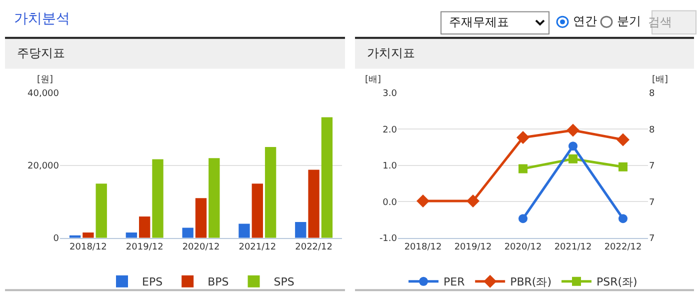 Image resolution: width=700 pixels, height=300 pixels. Describe the element at coordinates (585, 21) in the screenshot. I see `text: 연간` at that location.